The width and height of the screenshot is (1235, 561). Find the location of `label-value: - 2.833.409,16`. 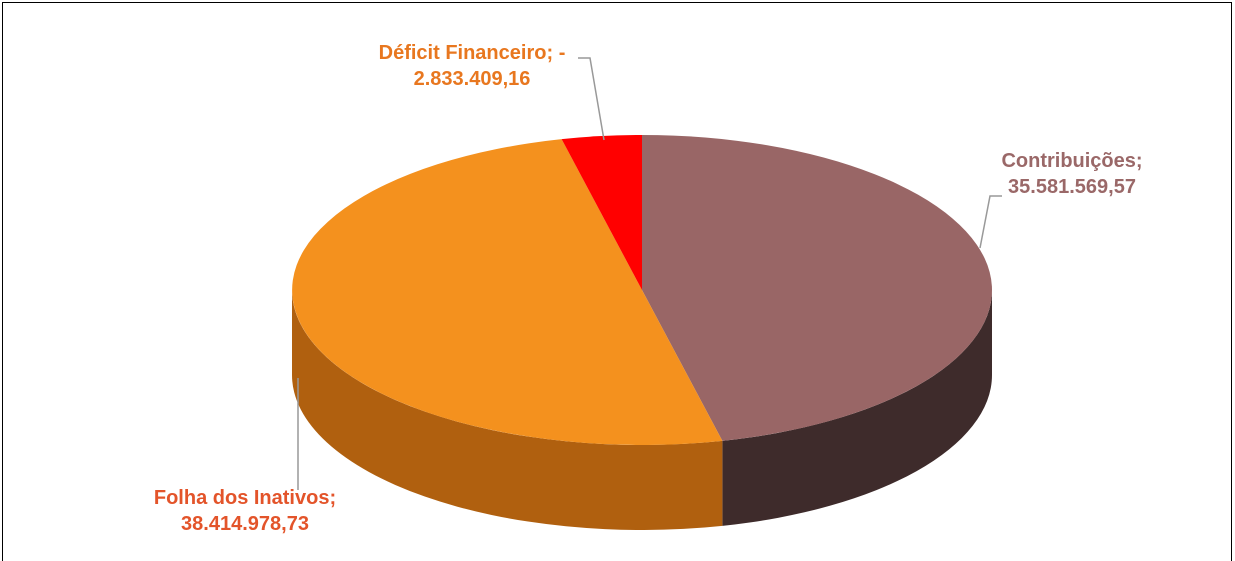

label-value: - 2.833.409,16 is located at coordinates (489, 66).